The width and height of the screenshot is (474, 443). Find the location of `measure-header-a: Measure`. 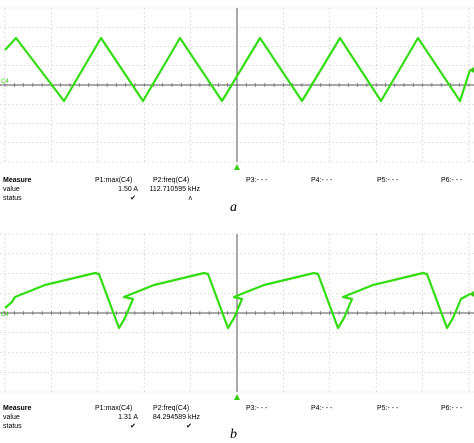

measure-header-a: Measure is located at coordinates (17, 180).